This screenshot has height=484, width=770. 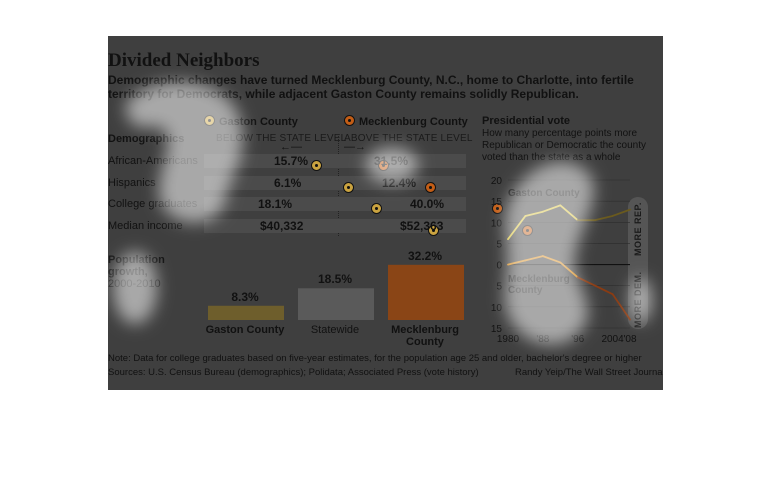 What do you see at coordinates (153, 161) in the screenshot?
I see `row-label: African-Americans` at bounding box center [153, 161].